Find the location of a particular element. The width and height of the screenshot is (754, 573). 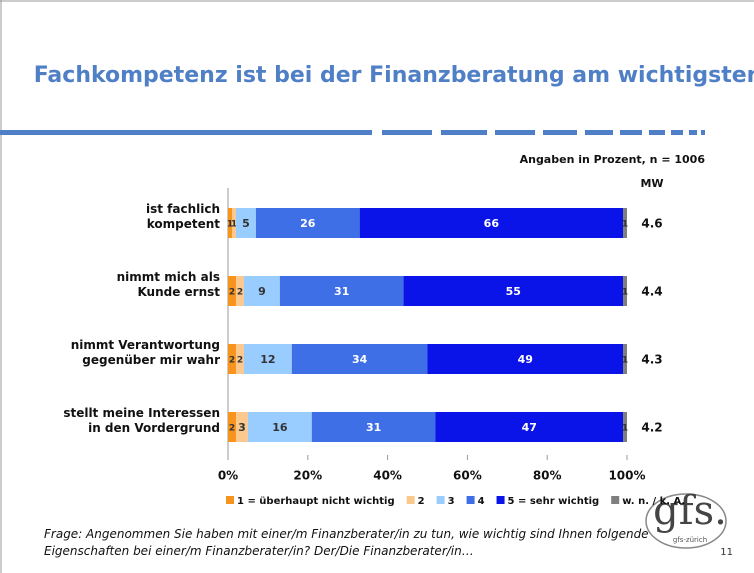

x-tick-label: 100% is located at coordinates (626, 476).